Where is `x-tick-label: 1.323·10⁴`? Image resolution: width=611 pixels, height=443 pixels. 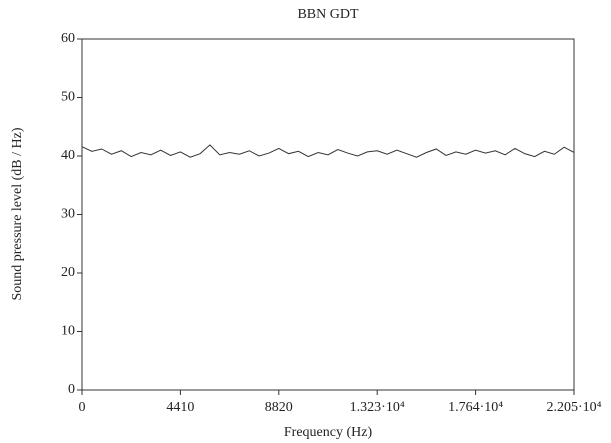
x-tick-label: 1.323·10⁴ is located at coordinates (377, 407).